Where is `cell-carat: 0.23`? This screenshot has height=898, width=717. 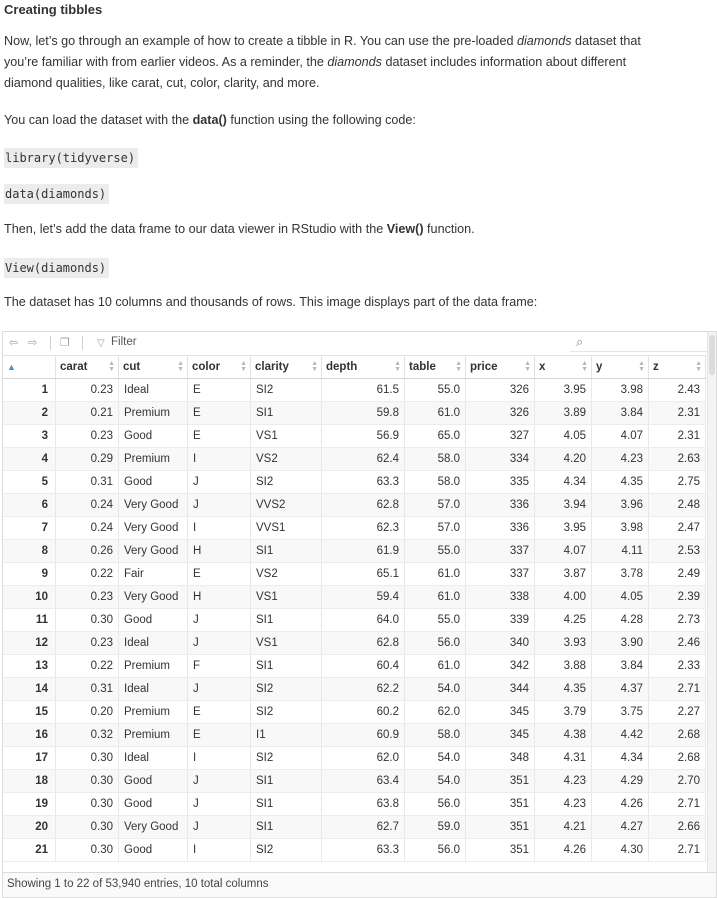
cell-carat: 0.23 is located at coordinates (87, 643).